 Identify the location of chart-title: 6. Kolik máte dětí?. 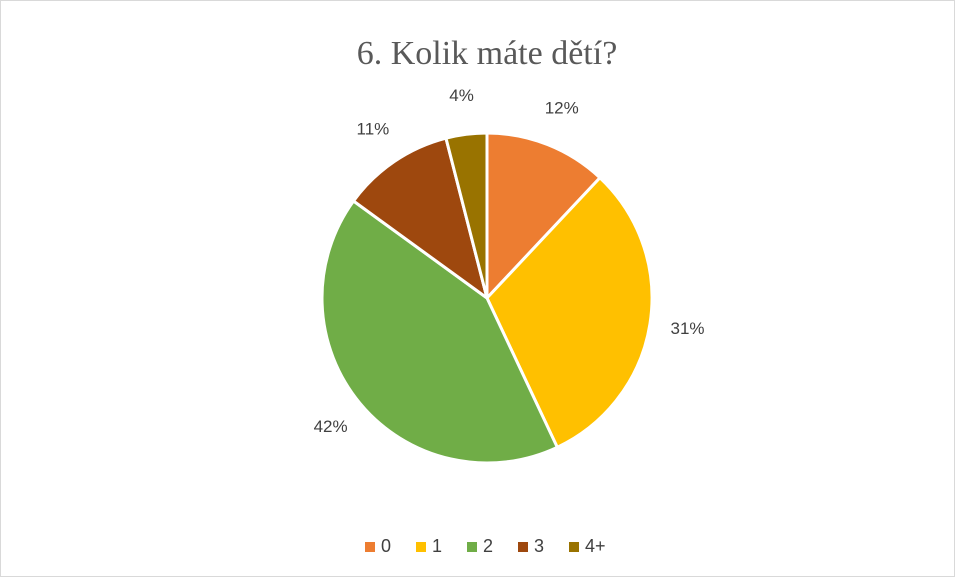
(487, 53).